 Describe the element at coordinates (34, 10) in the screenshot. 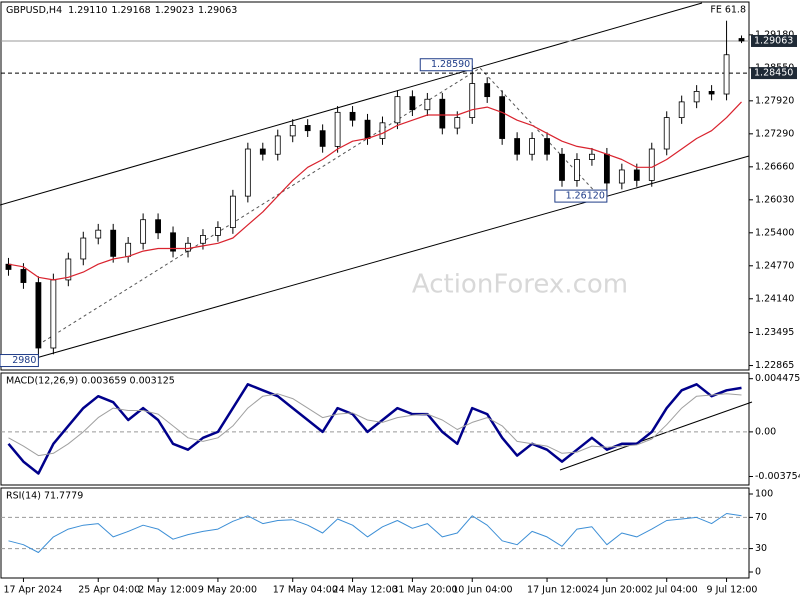

I see `symbol: GBPUSD,H4` at that location.